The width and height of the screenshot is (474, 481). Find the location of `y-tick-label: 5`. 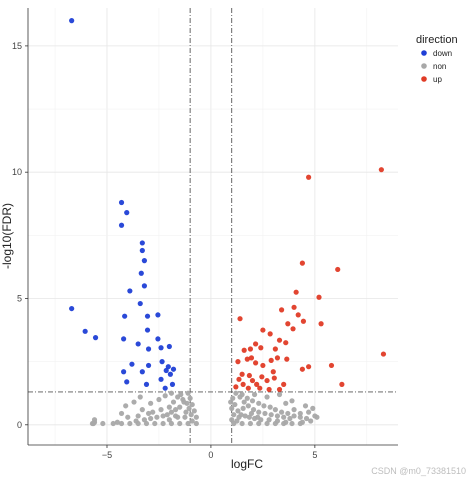

y-tick-label: 5 is located at coordinates (19, 298).